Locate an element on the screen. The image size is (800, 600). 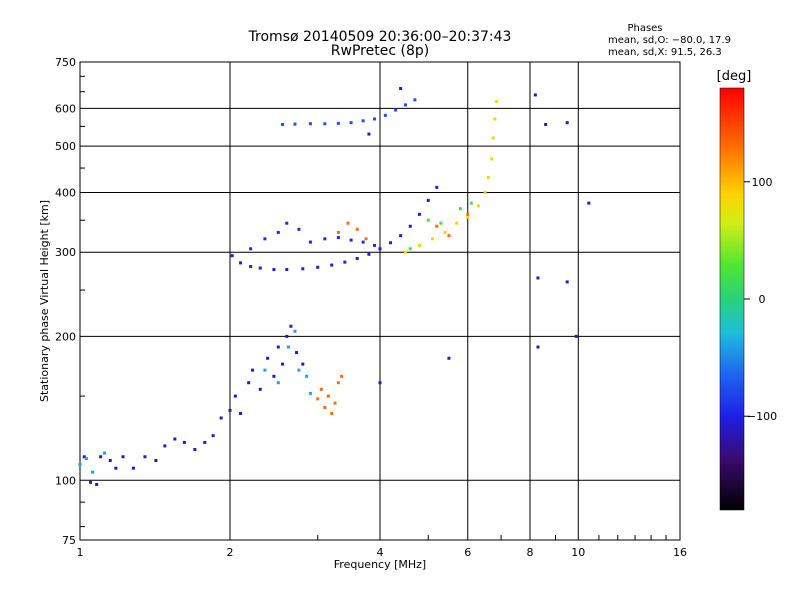
x-tick-label: 1 is located at coordinates (80, 552).